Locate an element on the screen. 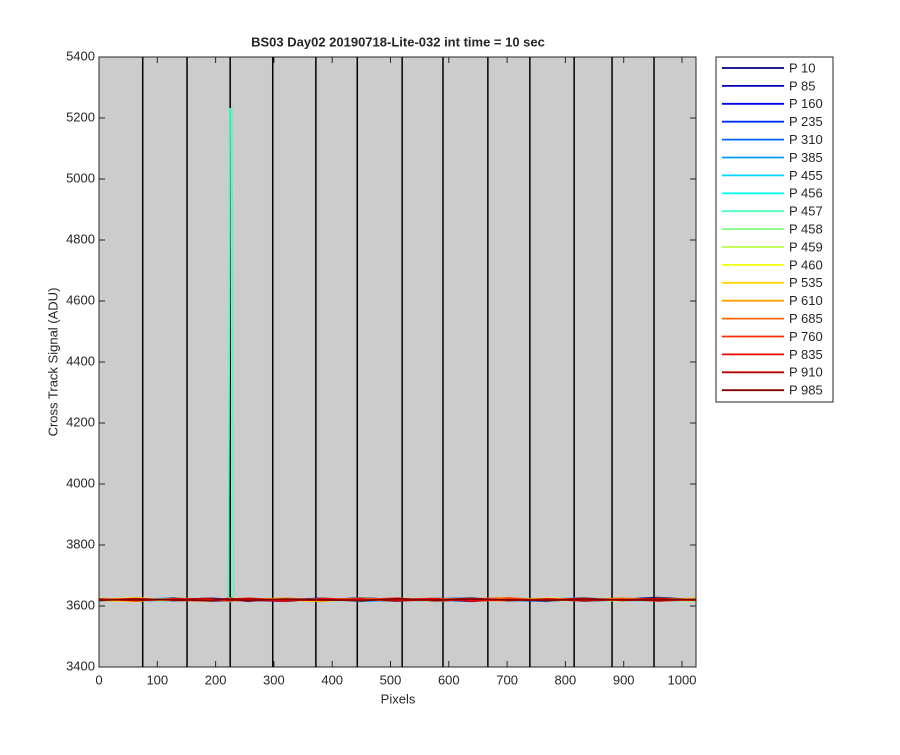  legend-label: P 760 is located at coordinates (806, 336).